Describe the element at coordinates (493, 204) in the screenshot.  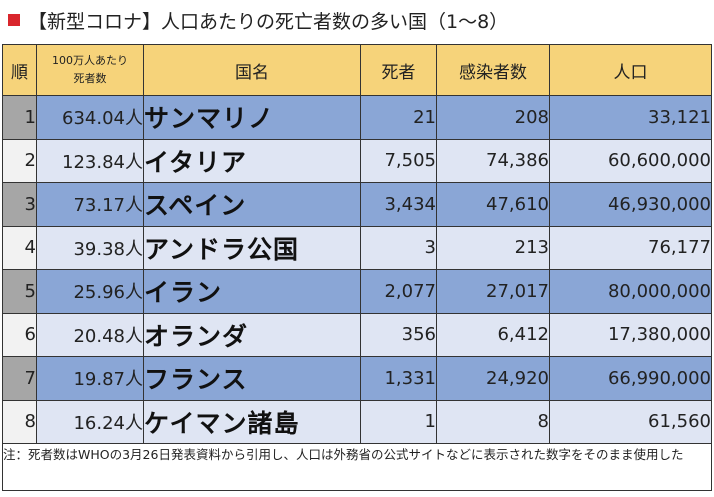
I see `infected-cell: 47,610` at that location.